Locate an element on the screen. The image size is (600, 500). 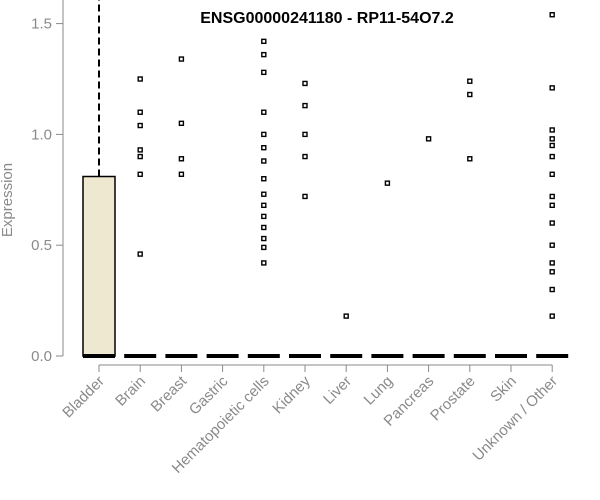
y-tick-label: 0.0 is located at coordinates (41, 356).